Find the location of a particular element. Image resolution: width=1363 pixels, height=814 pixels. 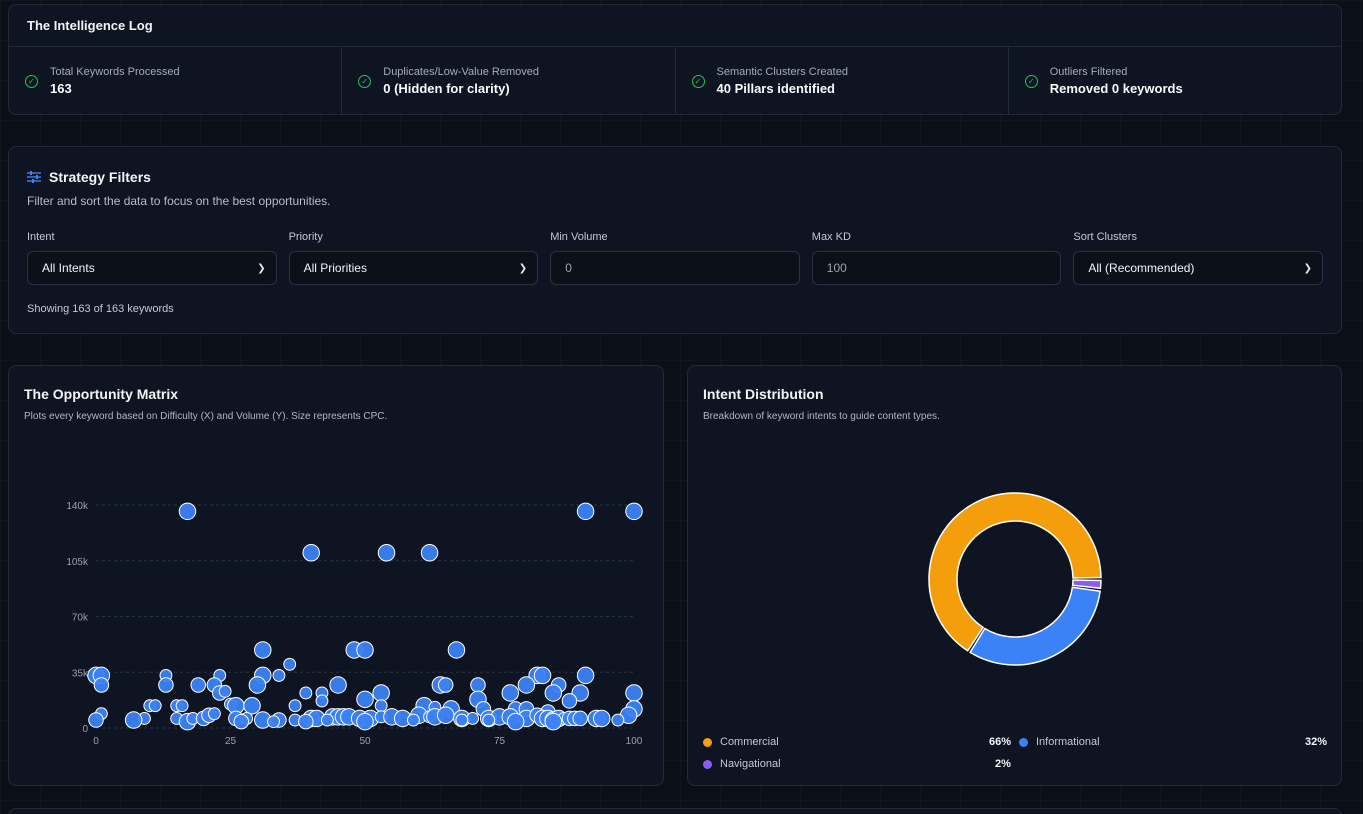

y-tick-label: 0 is located at coordinates (85, 729).